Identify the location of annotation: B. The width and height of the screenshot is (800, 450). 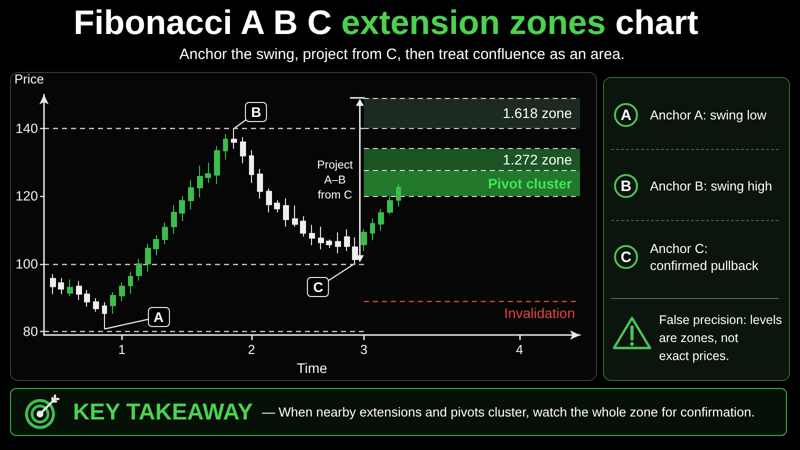
(256, 112).